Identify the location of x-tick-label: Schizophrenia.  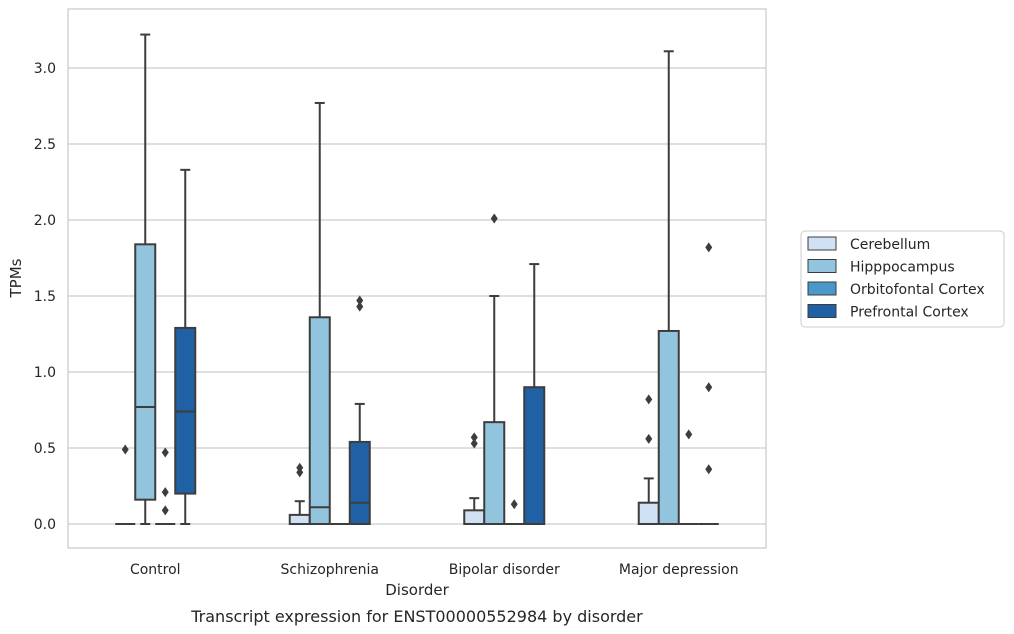
(330, 570).